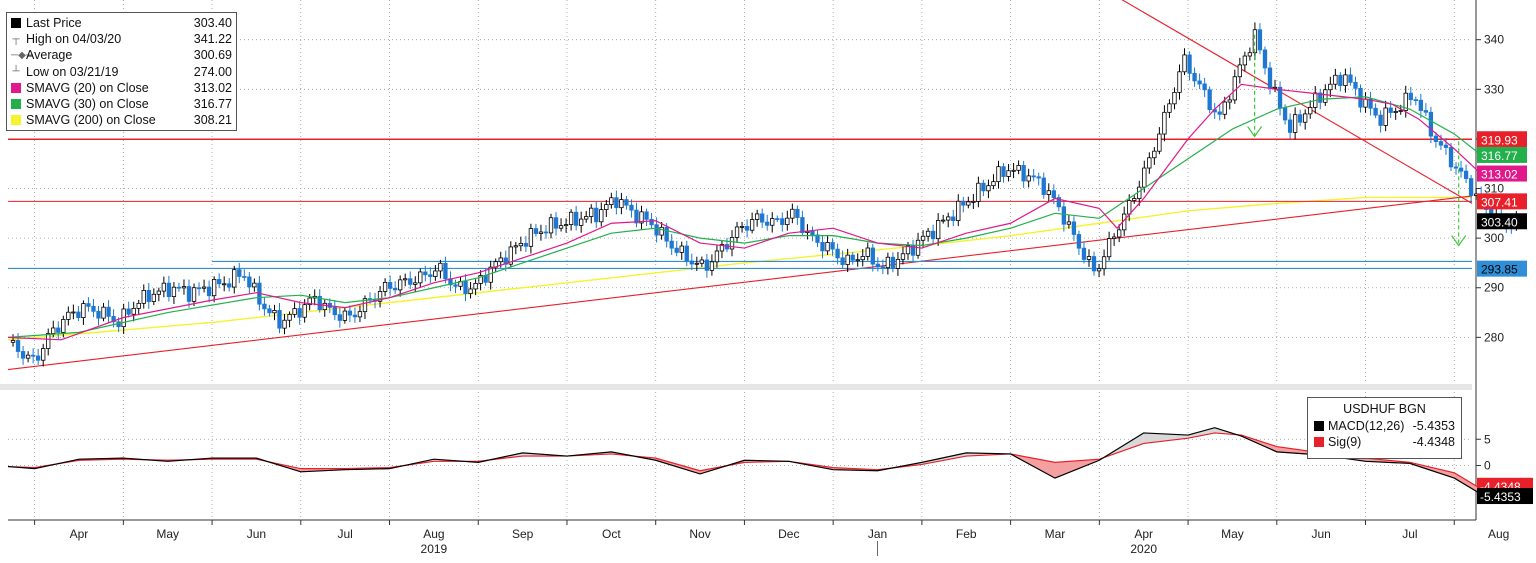 The image size is (1536, 563). I want to click on macd-legend-row: MACD(12,26) -5.4353, so click(1384, 426).